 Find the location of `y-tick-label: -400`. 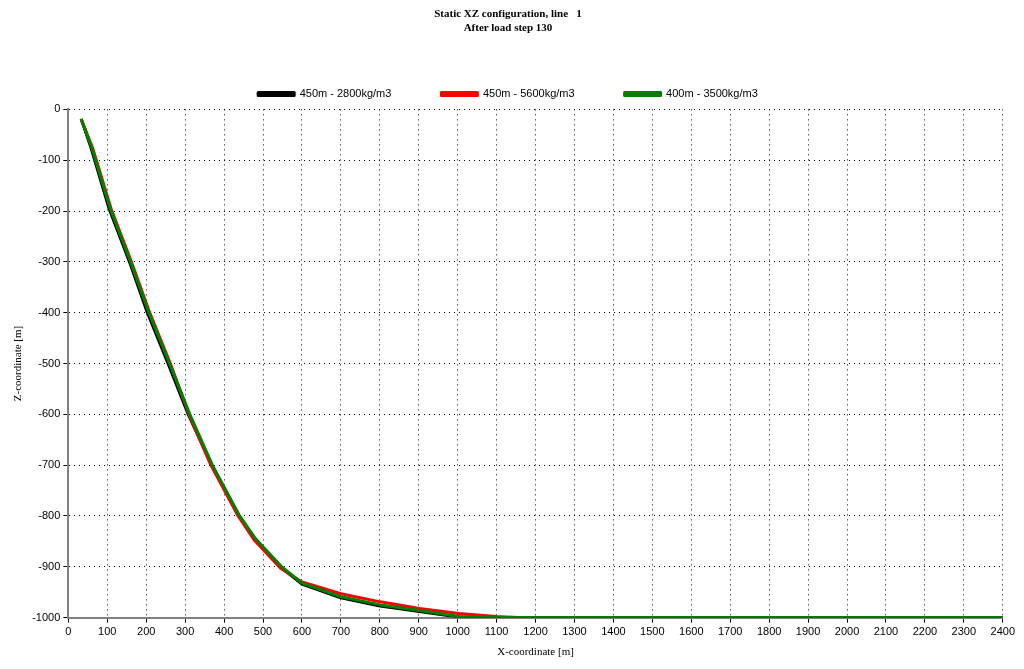

y-tick-label: -400 is located at coordinates (49, 311).